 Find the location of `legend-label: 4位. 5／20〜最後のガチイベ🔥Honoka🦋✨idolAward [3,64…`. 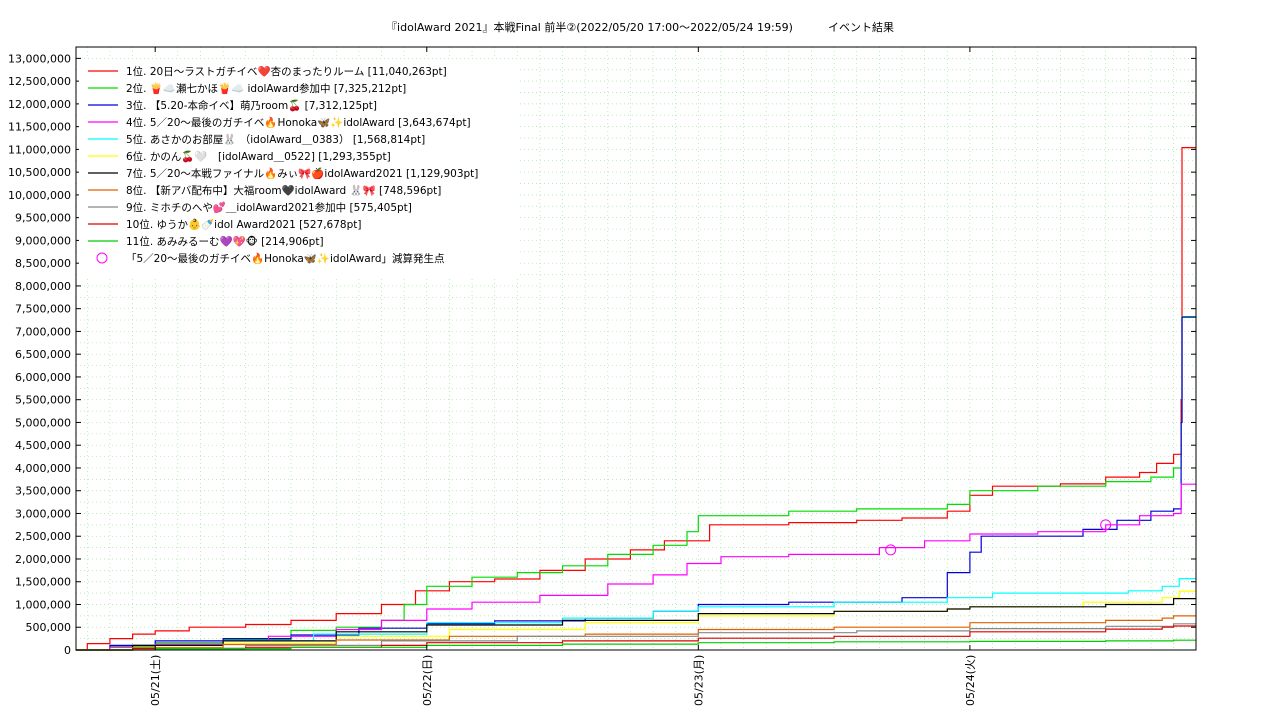

legend-label: 4位. 5／20〜最後のガチイベ🔥Honoka🦋✨idolAward [3,64… is located at coordinates (298, 122).